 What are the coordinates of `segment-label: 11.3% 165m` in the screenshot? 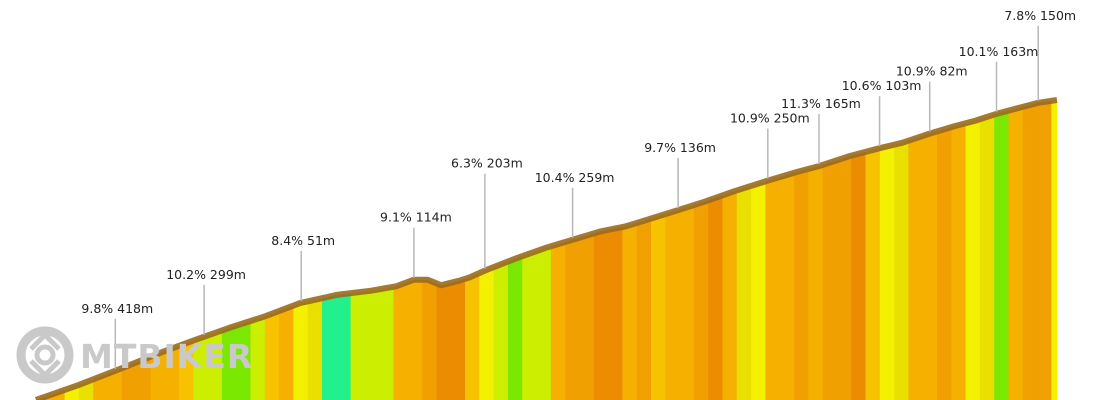 It's located at (821, 103).